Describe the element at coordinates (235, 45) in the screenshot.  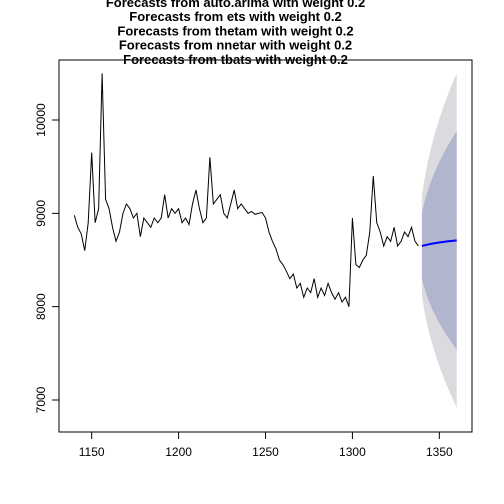
I see `chart-title: Forecasts from nnetar with weight 0.2` at that location.